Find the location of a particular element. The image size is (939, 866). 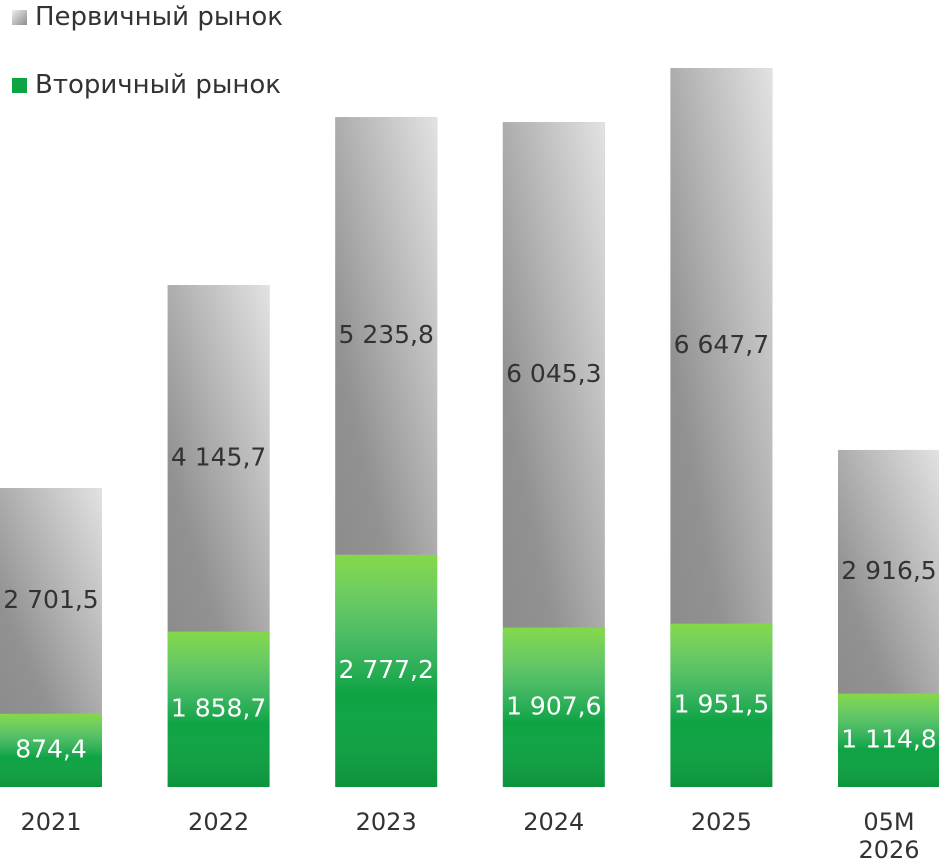

x-tick-label: 2022 is located at coordinates (219, 822).